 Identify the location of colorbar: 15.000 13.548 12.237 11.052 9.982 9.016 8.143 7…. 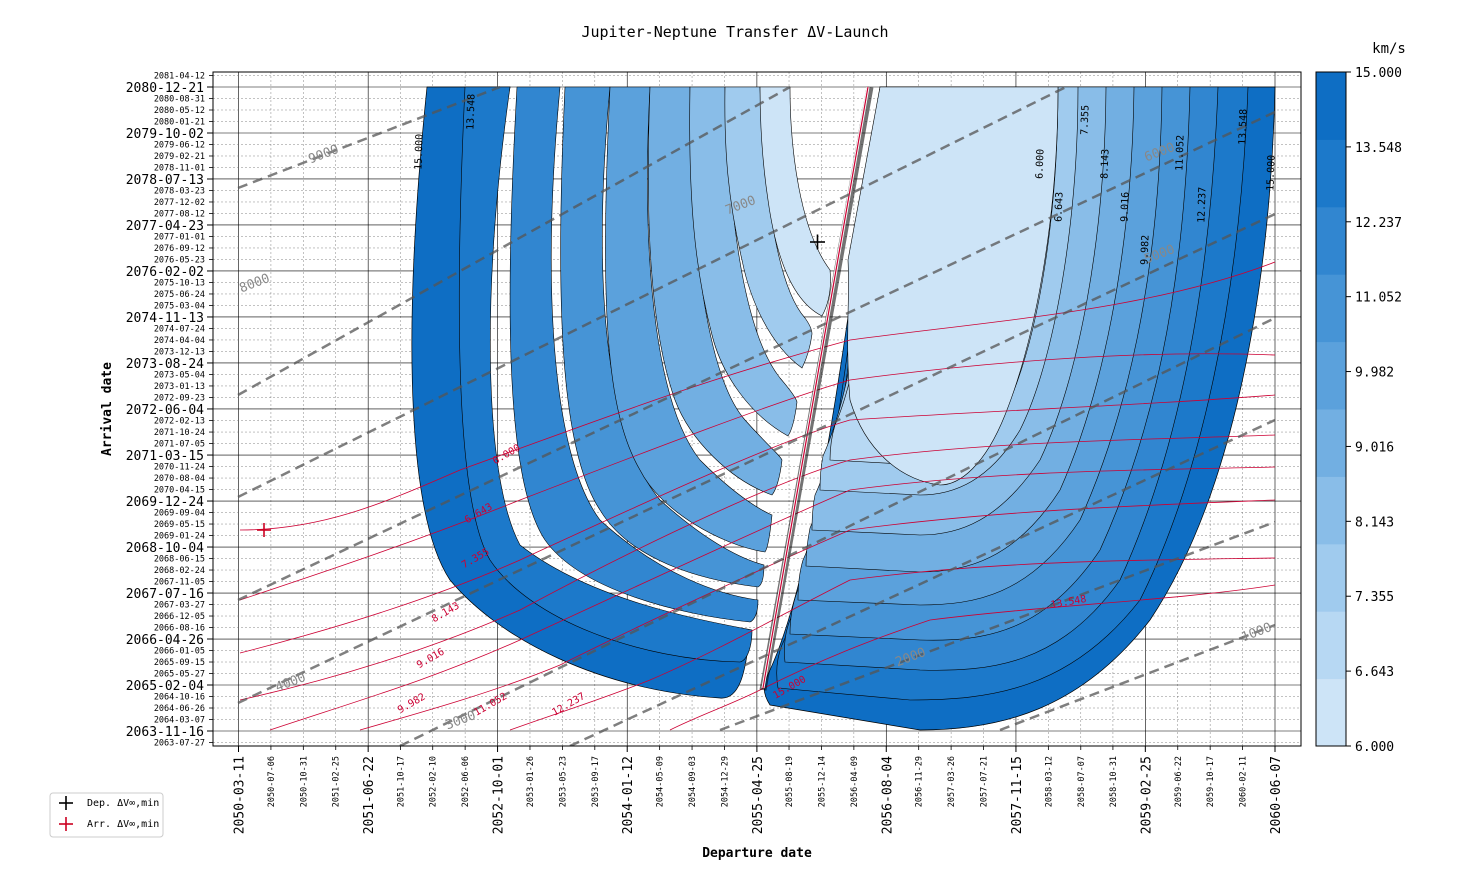
(1358, 410).